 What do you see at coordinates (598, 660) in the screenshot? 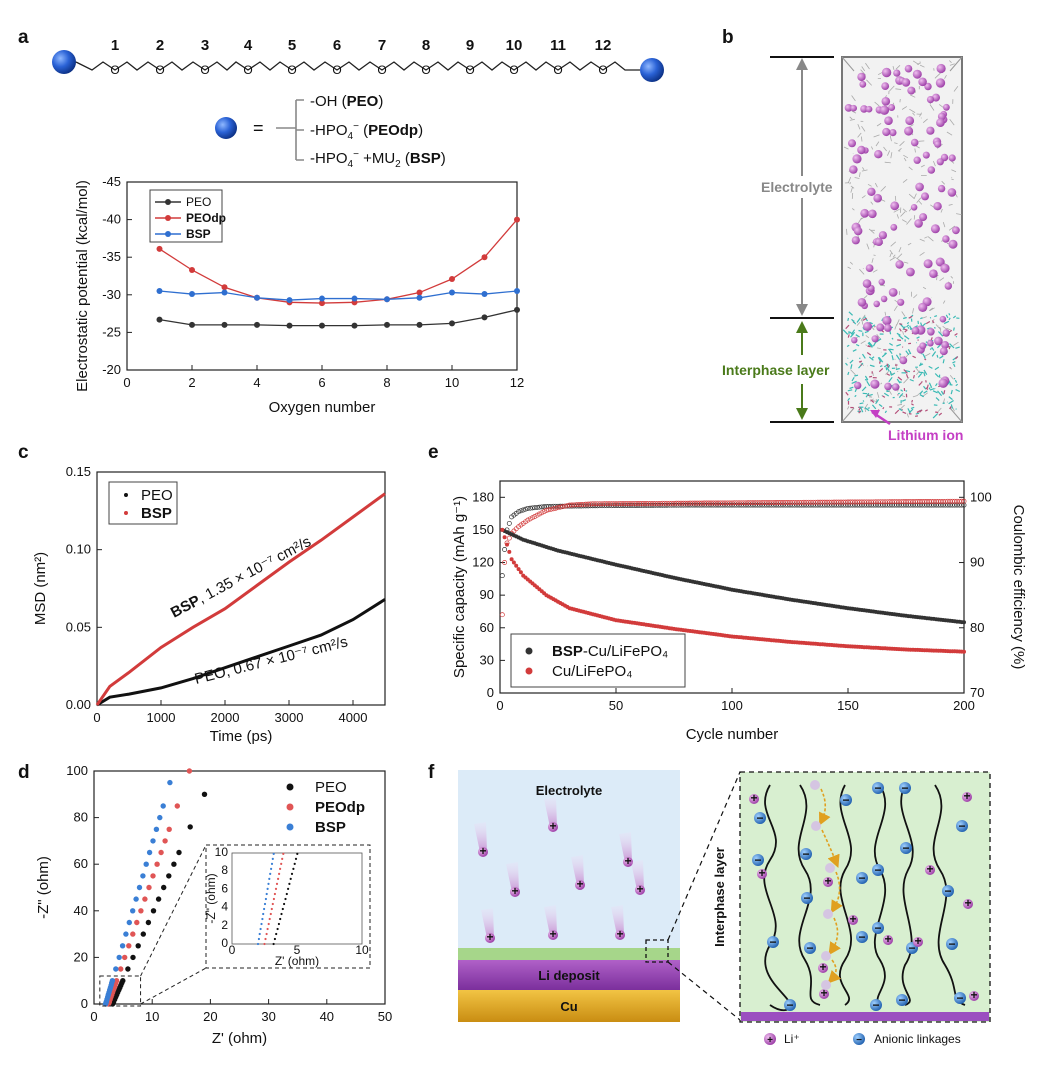
I see `chart-e-legend` at bounding box center [598, 660].